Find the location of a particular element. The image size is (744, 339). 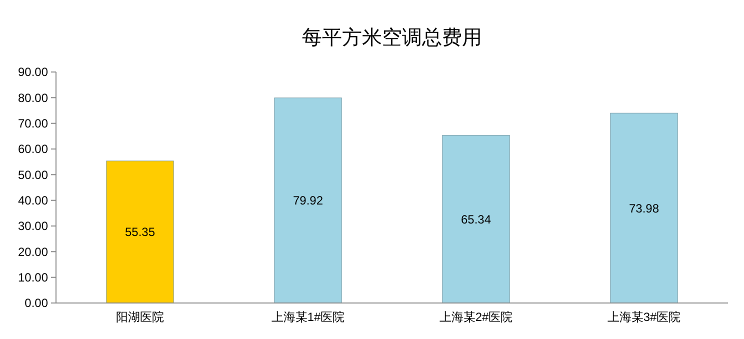

y-tick-label: 20.00 is located at coordinates (33, 251).